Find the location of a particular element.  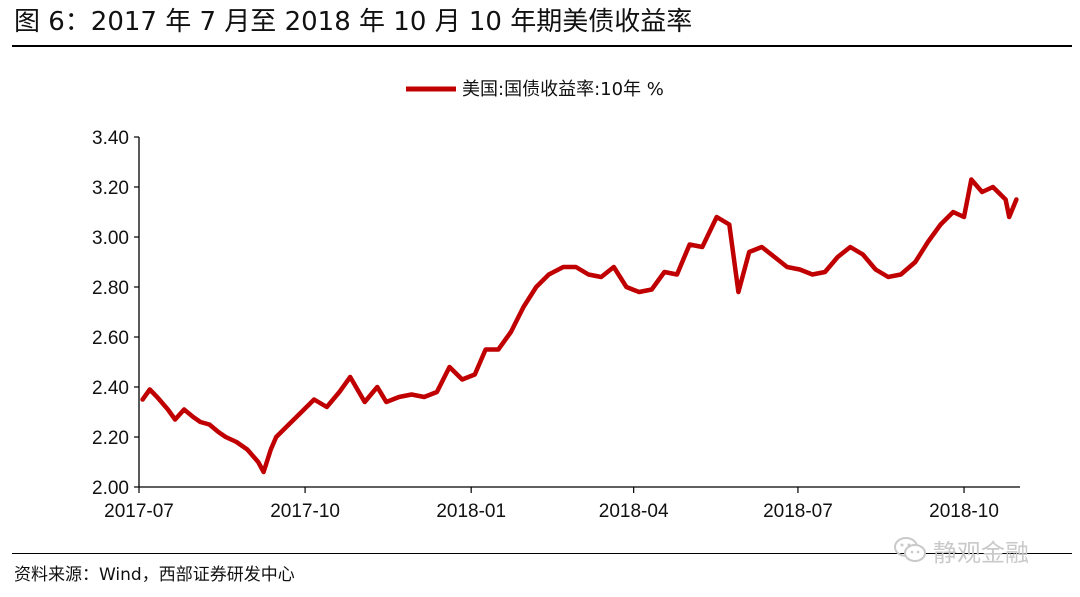

y-tick-label: 2.40 is located at coordinates (110, 388).